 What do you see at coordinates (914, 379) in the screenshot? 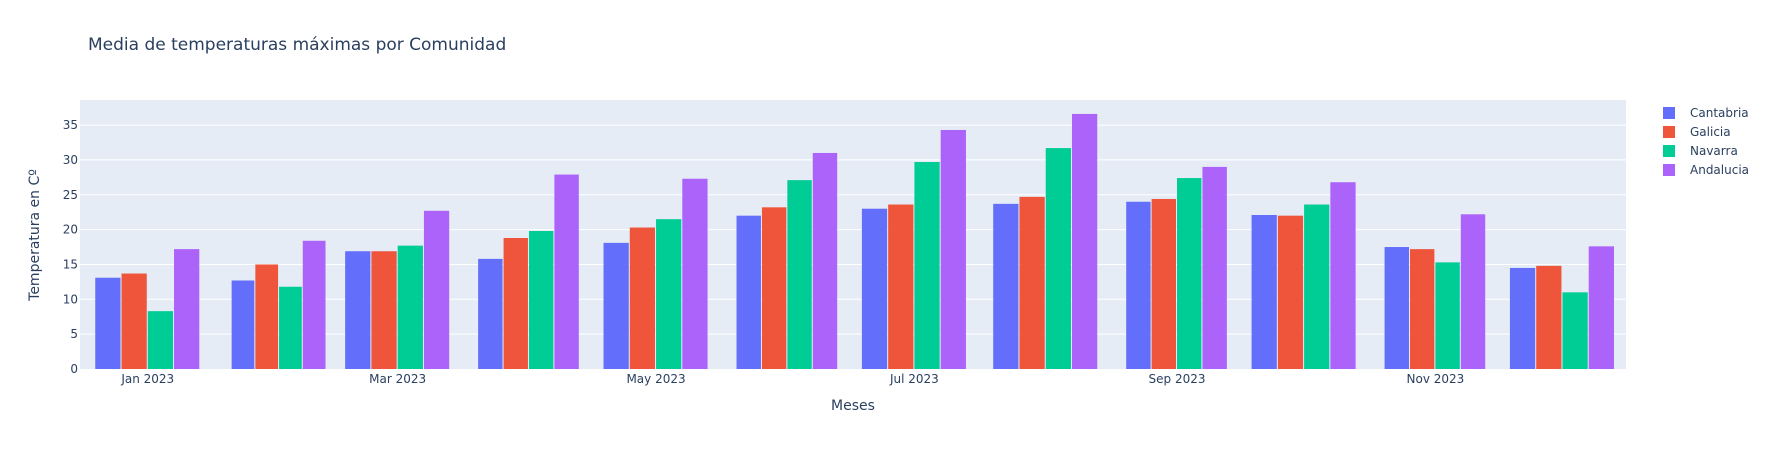
I see `x-tick-label: Jul 2023` at bounding box center [914, 379].